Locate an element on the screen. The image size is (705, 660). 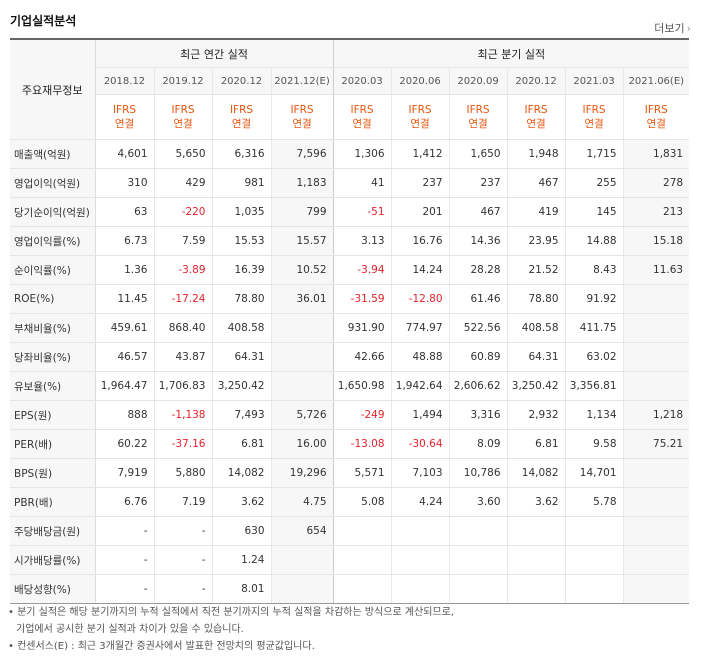
table-cell: 1,942.64 is located at coordinates (420, 386).